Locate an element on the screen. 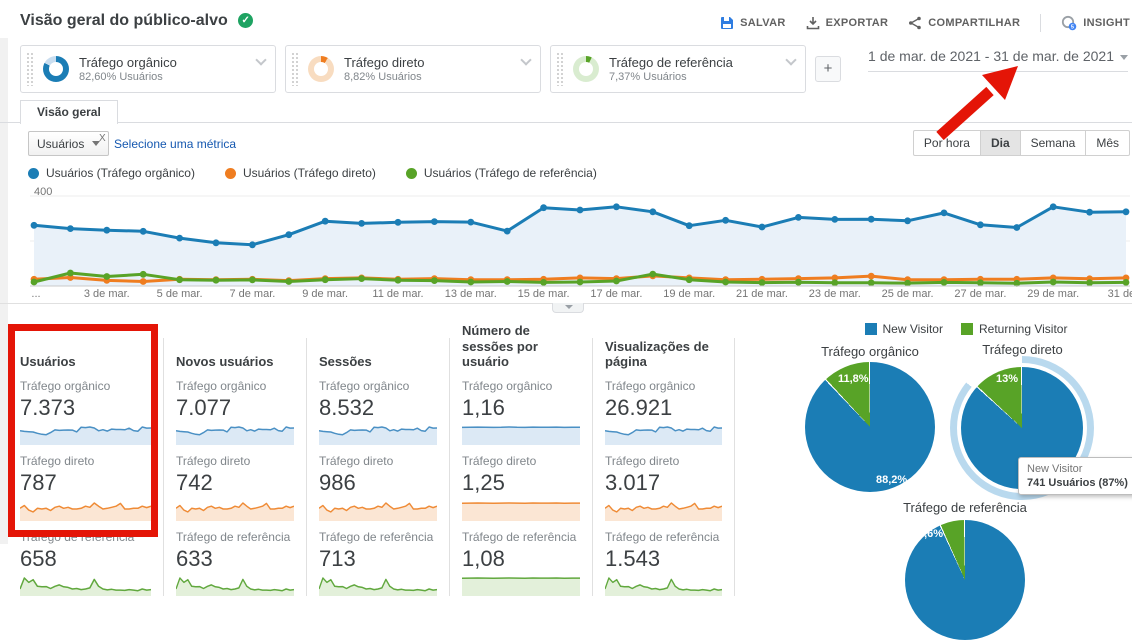 This screenshot has height=640, width=1132. metric-dropdown-value: Usuários is located at coordinates (61, 143).